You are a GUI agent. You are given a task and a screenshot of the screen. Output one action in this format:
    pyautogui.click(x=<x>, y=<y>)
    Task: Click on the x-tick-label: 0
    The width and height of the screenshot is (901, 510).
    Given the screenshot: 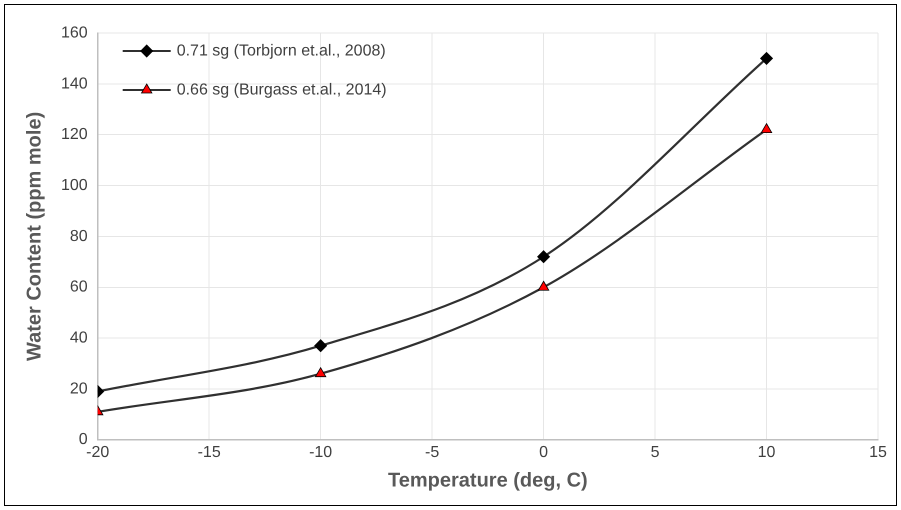 What is the action you would take?
    pyautogui.click(x=543, y=452)
    